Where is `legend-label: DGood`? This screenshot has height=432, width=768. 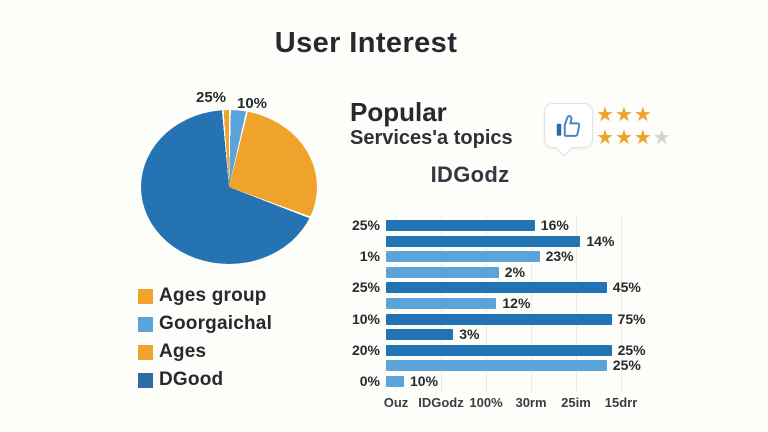 legend-label: DGood is located at coordinates (191, 379).